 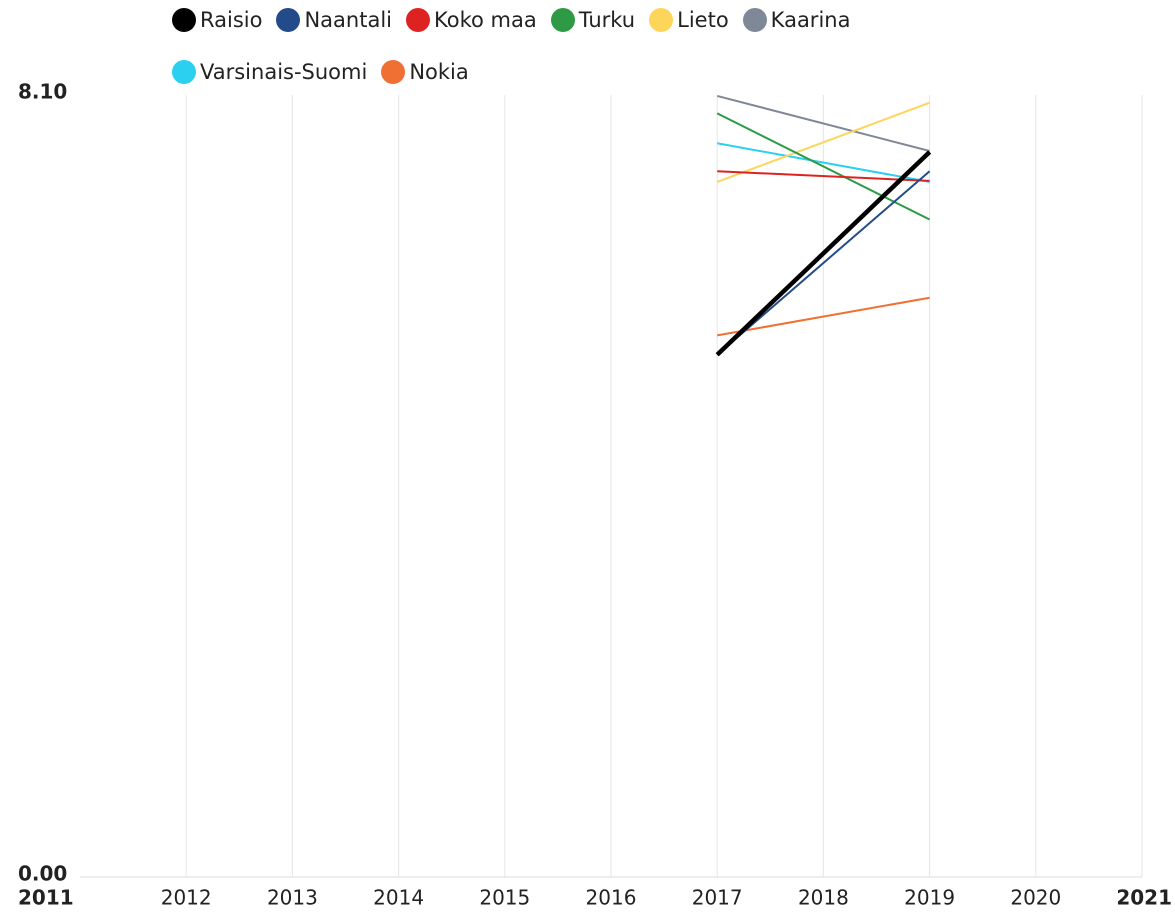 I want to click on legend-item: Nokia, so click(x=425, y=72).